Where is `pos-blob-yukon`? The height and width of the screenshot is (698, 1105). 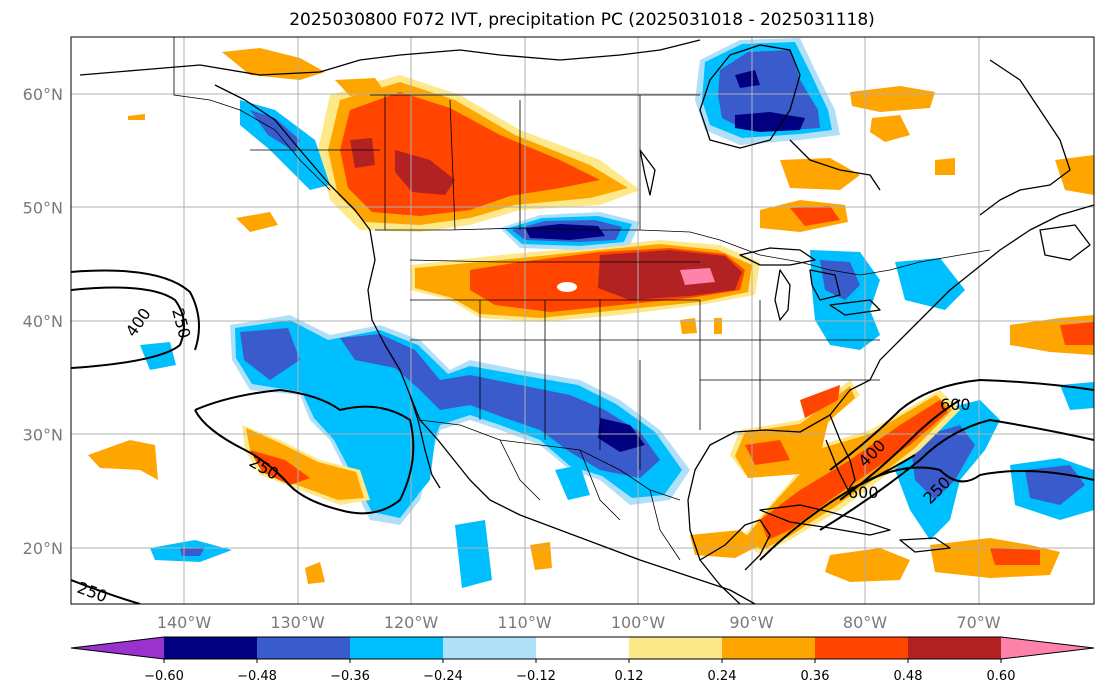 pos-blob-yukon is located at coordinates (360, 87).